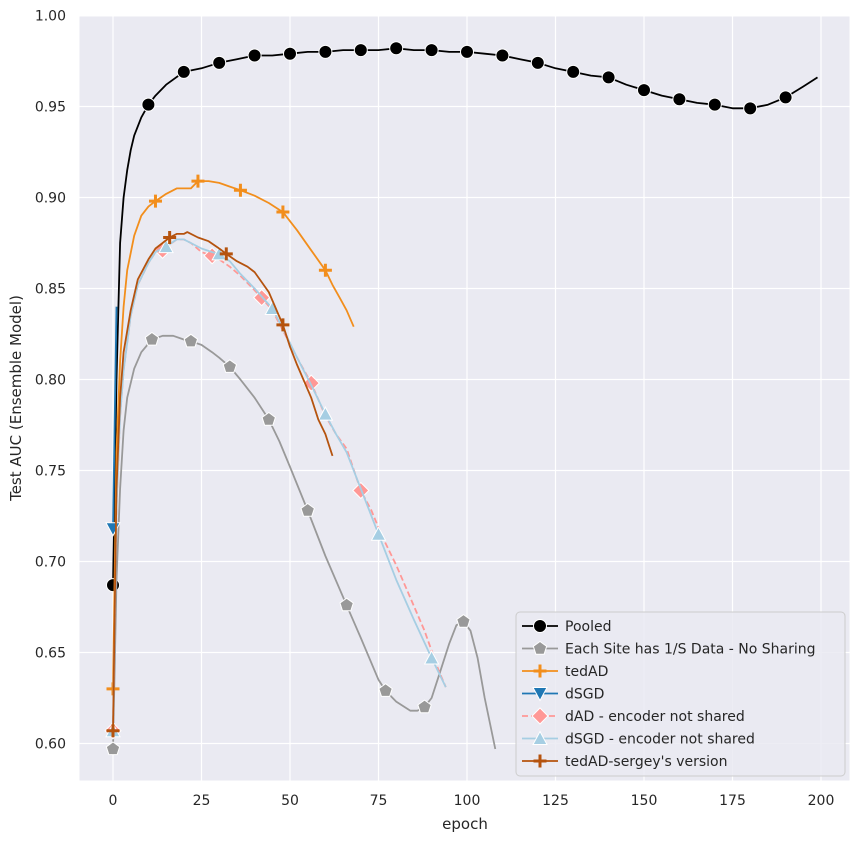 The width and height of the screenshot is (862, 846). What do you see at coordinates (586, 672) in the screenshot?
I see `legend-label: tedAD` at bounding box center [586, 672].